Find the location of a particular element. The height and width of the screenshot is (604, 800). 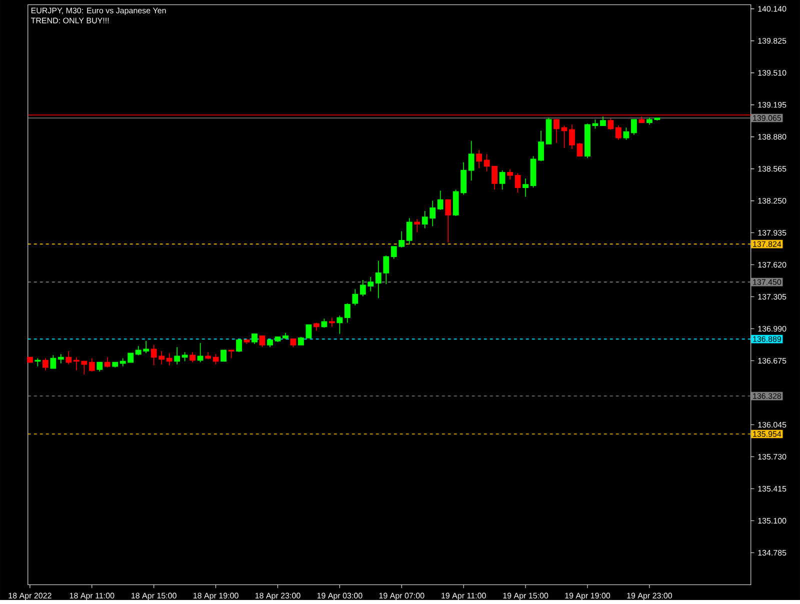

y-tick-label: 134.785 is located at coordinates (772, 553).